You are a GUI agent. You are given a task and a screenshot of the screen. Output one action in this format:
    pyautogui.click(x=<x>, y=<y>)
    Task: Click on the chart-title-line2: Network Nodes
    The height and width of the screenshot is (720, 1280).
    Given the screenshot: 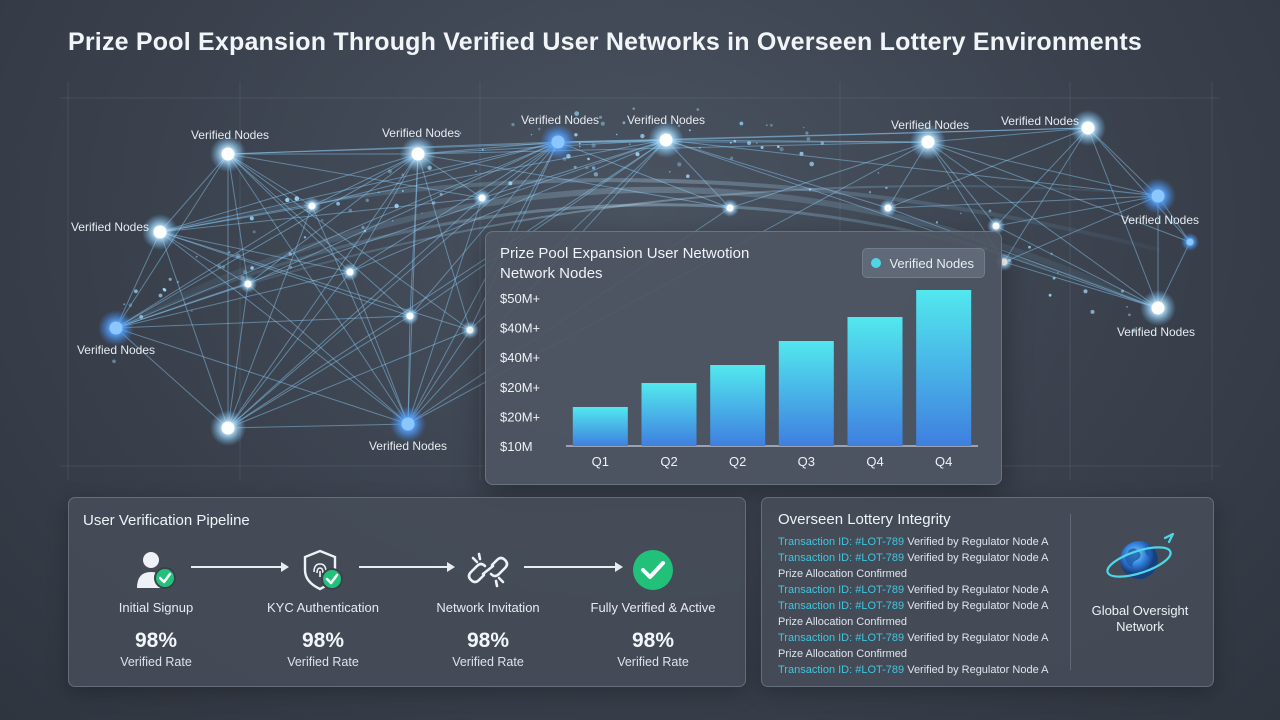 What is the action you would take?
    pyautogui.click(x=551, y=273)
    